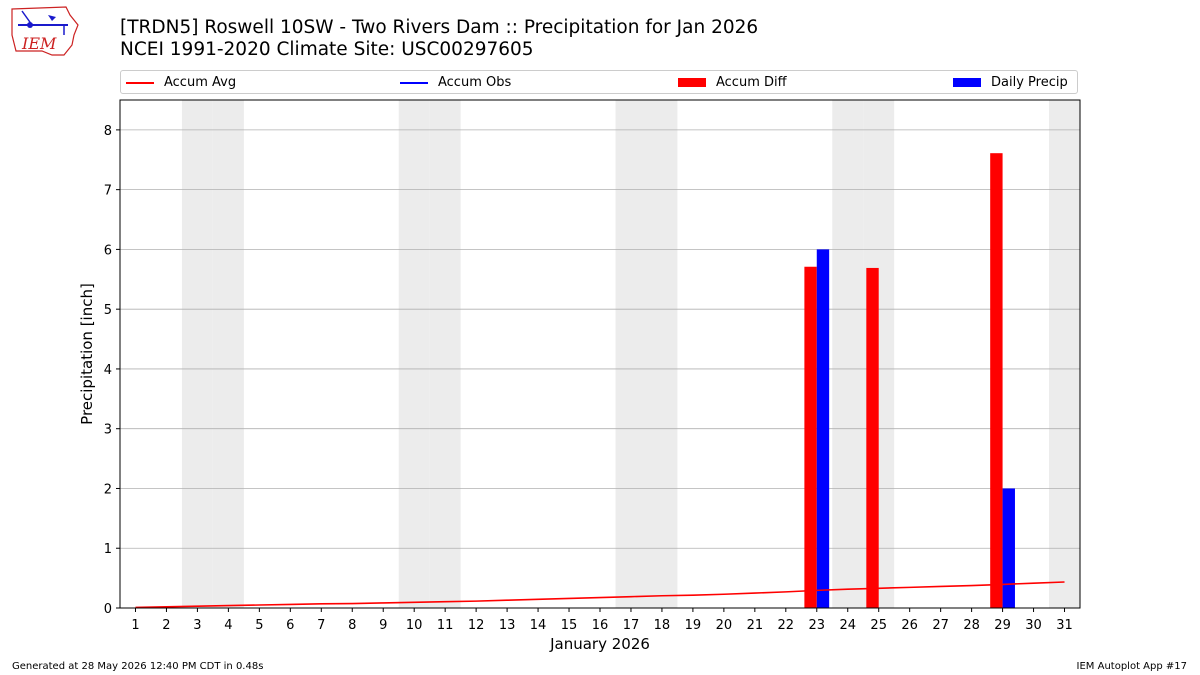 The height and width of the screenshot is (675, 1200). What do you see at coordinates (140, 82) in the screenshot?
I see `legend-swatch-accum-avg` at bounding box center [140, 82].